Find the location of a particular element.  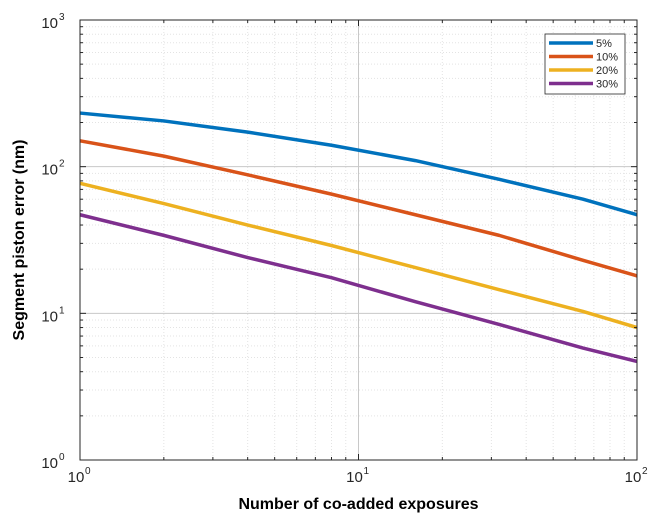

legend-entry: 5% is located at coordinates (604, 44).